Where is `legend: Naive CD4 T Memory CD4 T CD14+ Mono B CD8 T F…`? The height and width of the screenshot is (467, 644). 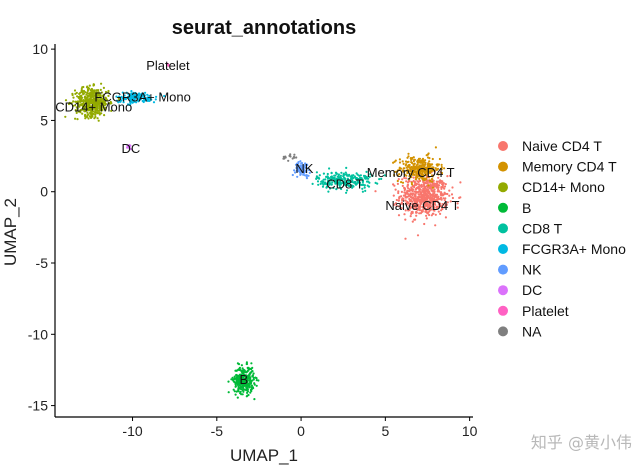
legend: Naive CD4 T Memory CD4 T CD14+ Mono B CD8 T F… is located at coordinates (562, 238).